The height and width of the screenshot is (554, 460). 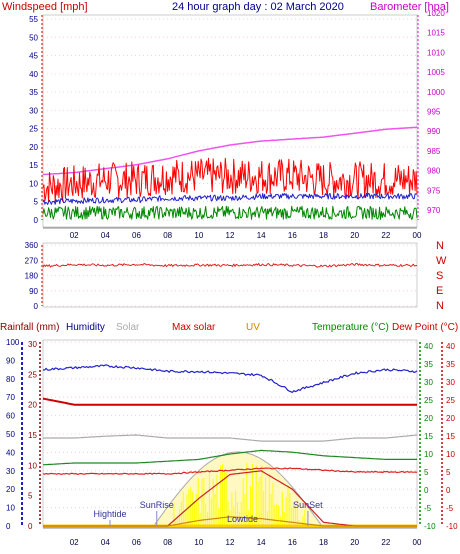 I want to click on direction-tick-label: 90, so click(x=33, y=291).